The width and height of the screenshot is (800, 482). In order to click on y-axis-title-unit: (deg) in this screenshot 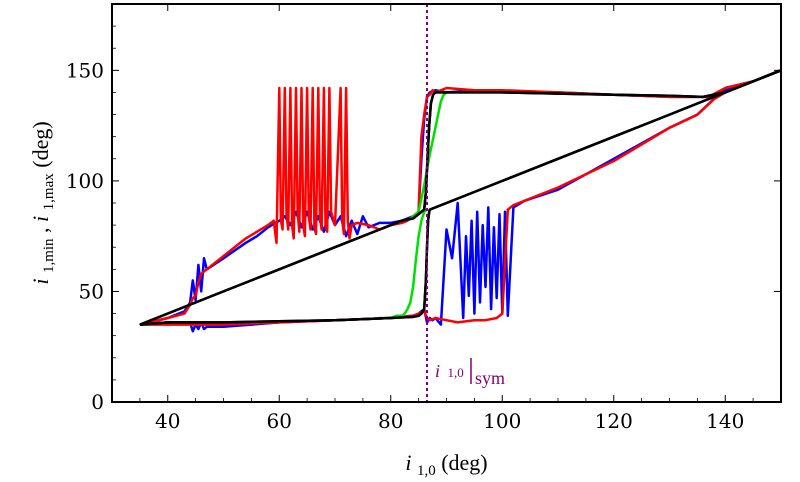, I will do `click(40, 144)`.